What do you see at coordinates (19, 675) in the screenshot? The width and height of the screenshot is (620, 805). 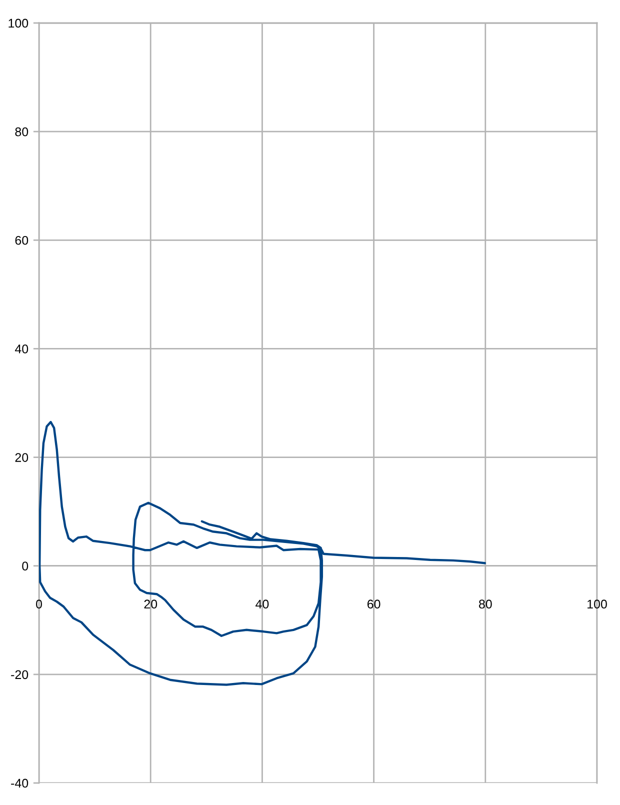 I see `y-tick-label: -20` at bounding box center [19, 675].